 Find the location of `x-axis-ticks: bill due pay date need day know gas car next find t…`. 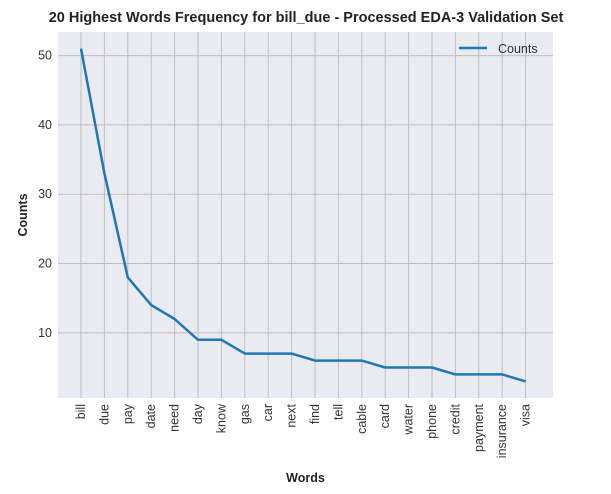

x-axis-ticks: bill due pay date need day know gas car next find t… is located at coordinates (303, 430).